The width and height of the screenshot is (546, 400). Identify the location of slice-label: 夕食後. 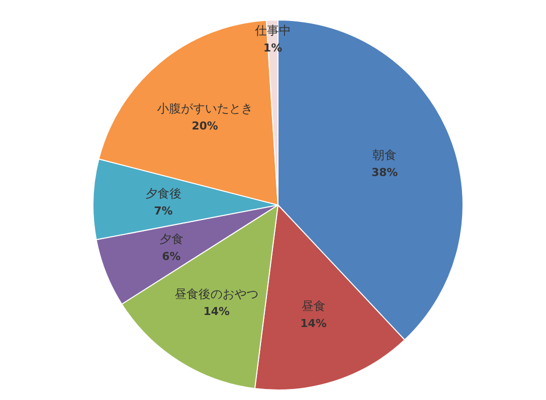
(163, 193).